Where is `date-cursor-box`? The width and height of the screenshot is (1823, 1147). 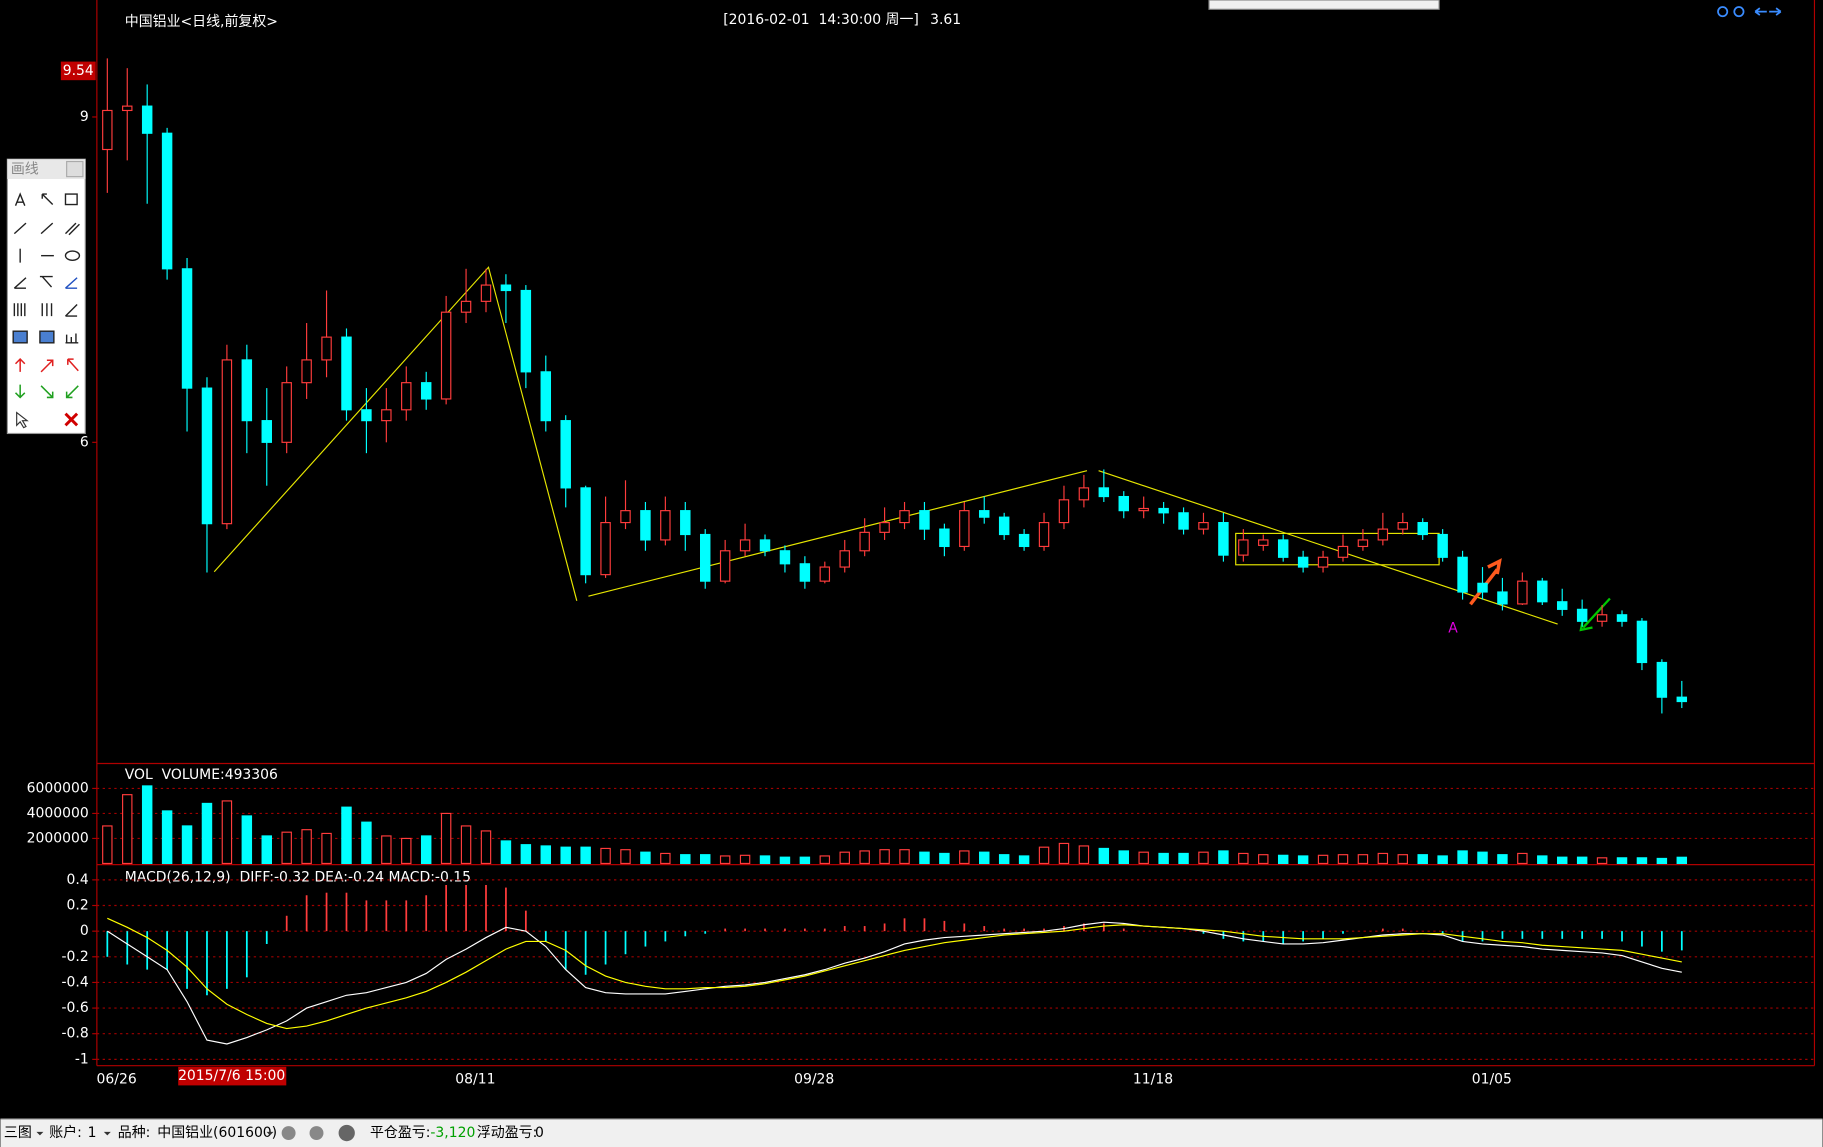 date-cursor-box is located at coordinates (232, 1076).